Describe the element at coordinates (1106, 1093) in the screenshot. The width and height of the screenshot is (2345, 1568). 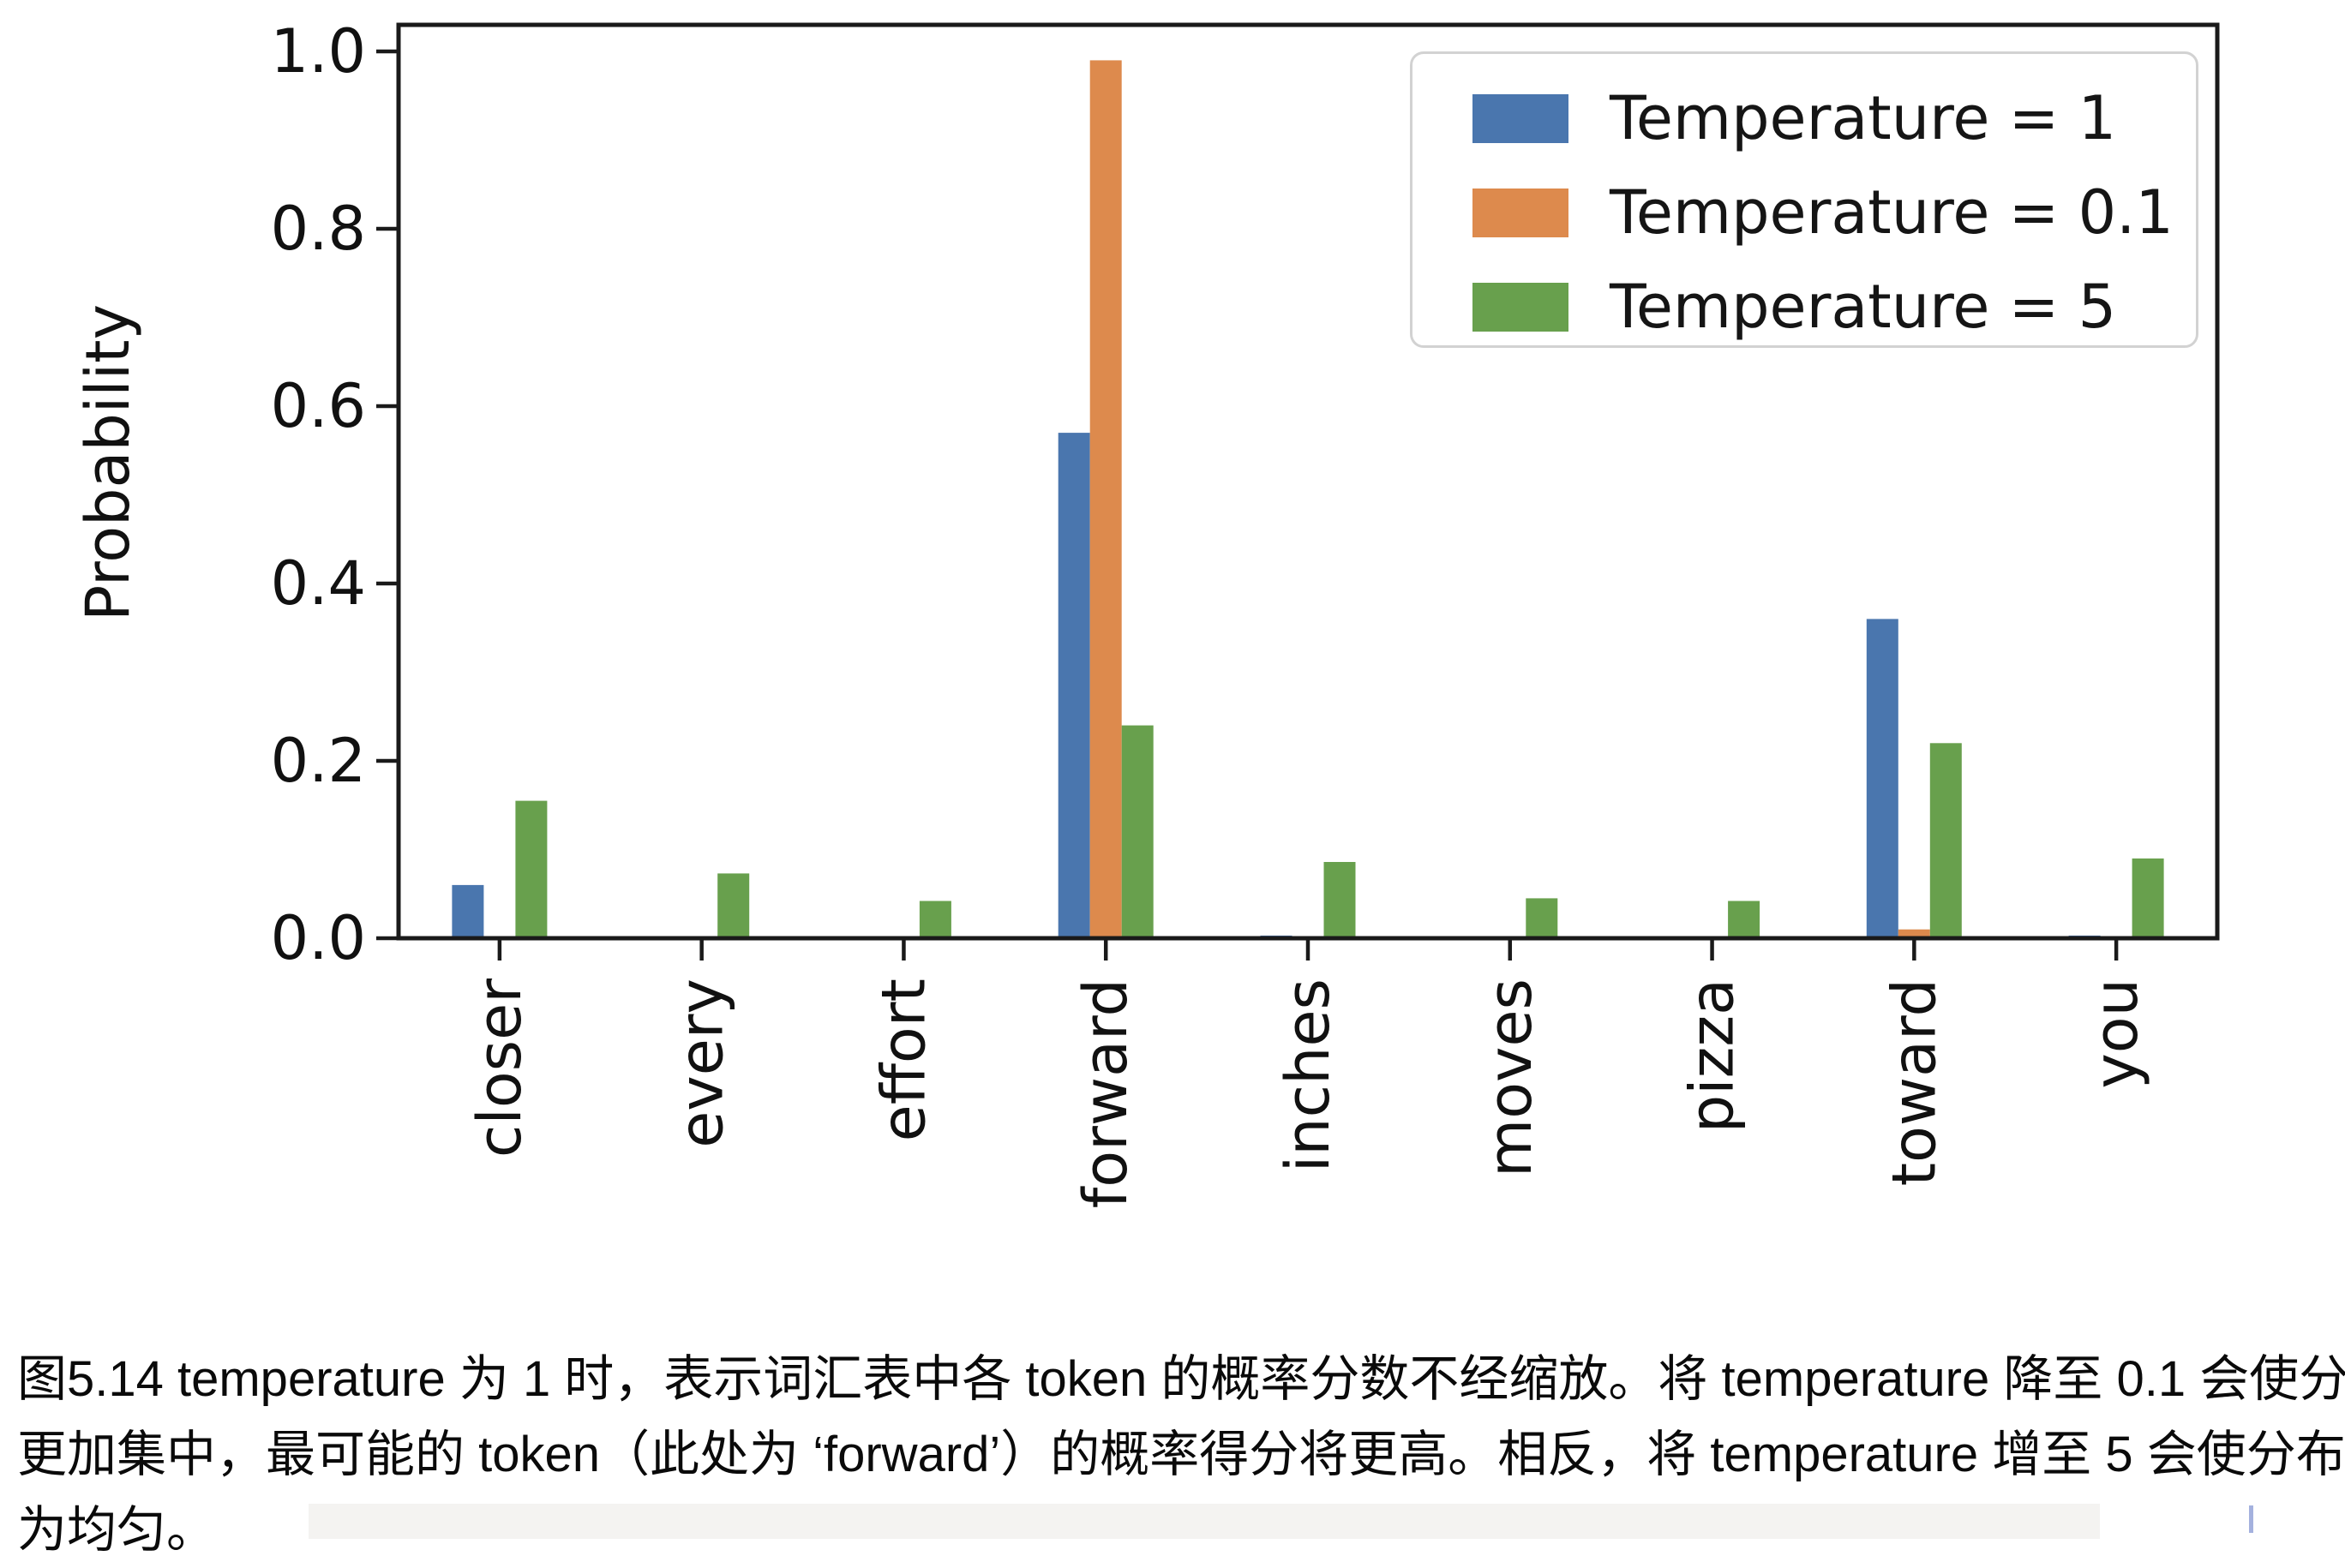
I see `x-axis-tick-label: forward` at that location.